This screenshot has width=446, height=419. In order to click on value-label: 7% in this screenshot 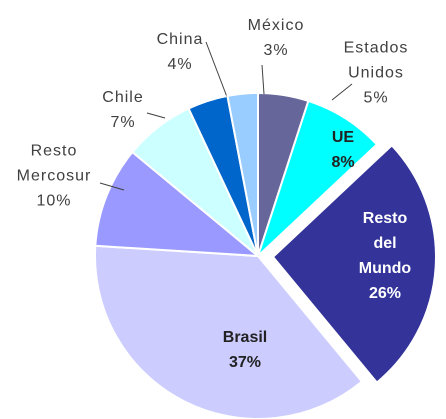, I will do `click(123, 122)`.